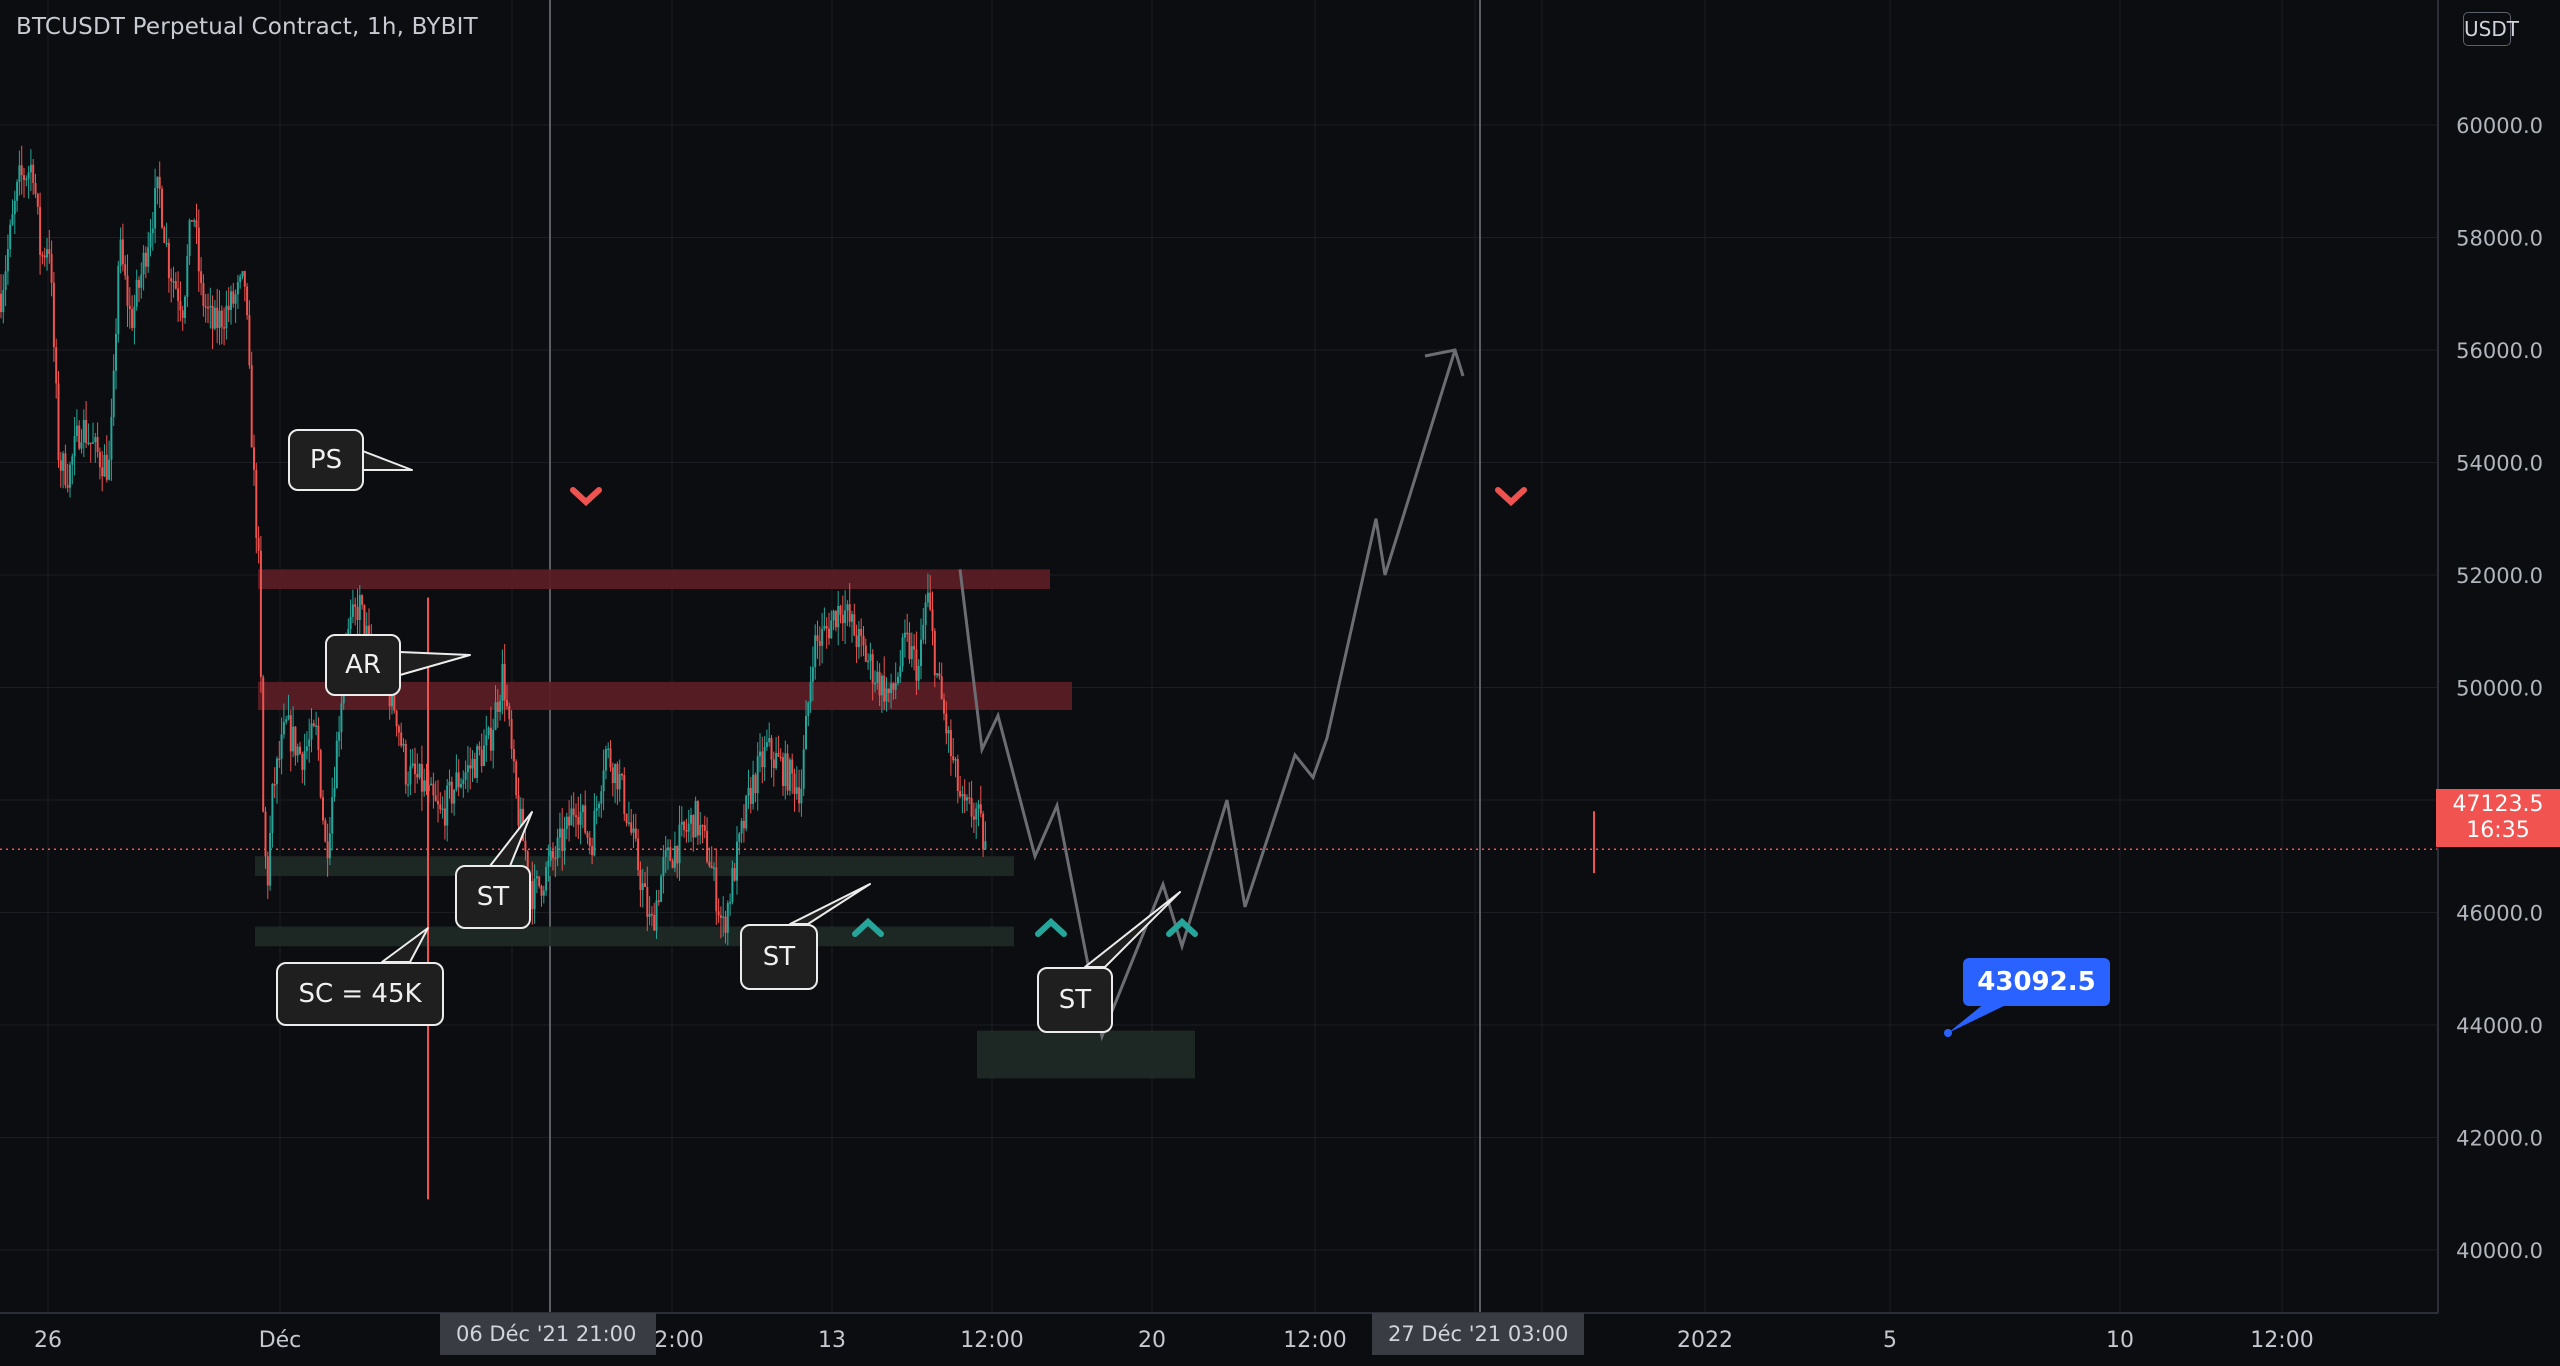  What do you see at coordinates (1314, 1340) in the screenshot?
I see `time-tick-label: 12:00` at bounding box center [1314, 1340].